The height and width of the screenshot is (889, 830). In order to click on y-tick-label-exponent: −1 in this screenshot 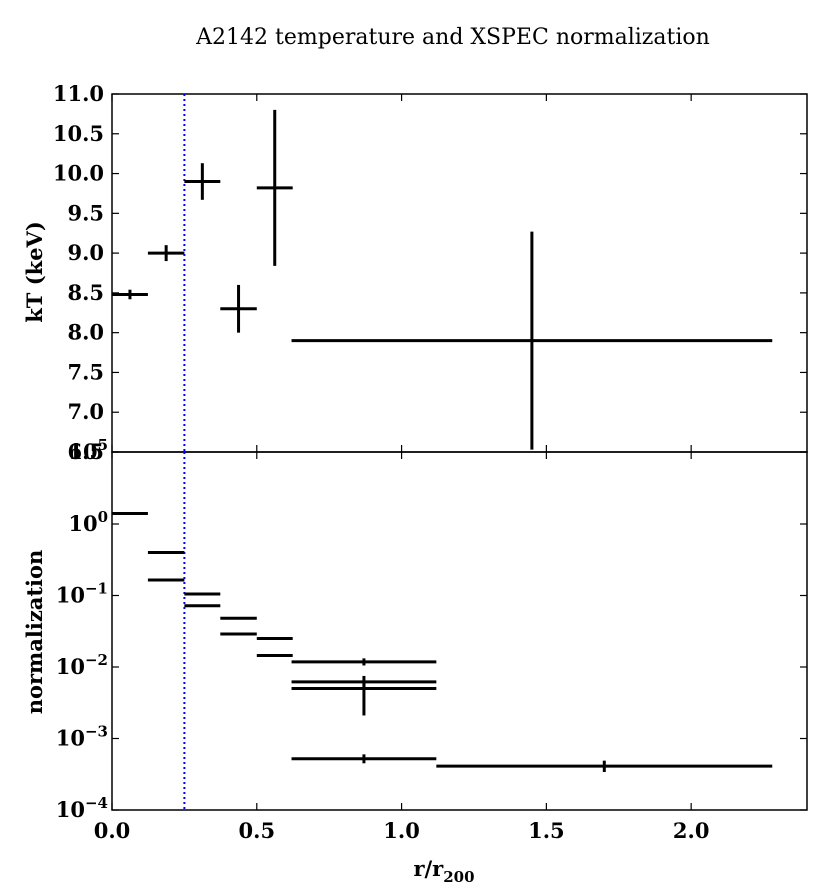, I will do `click(96, 589)`.